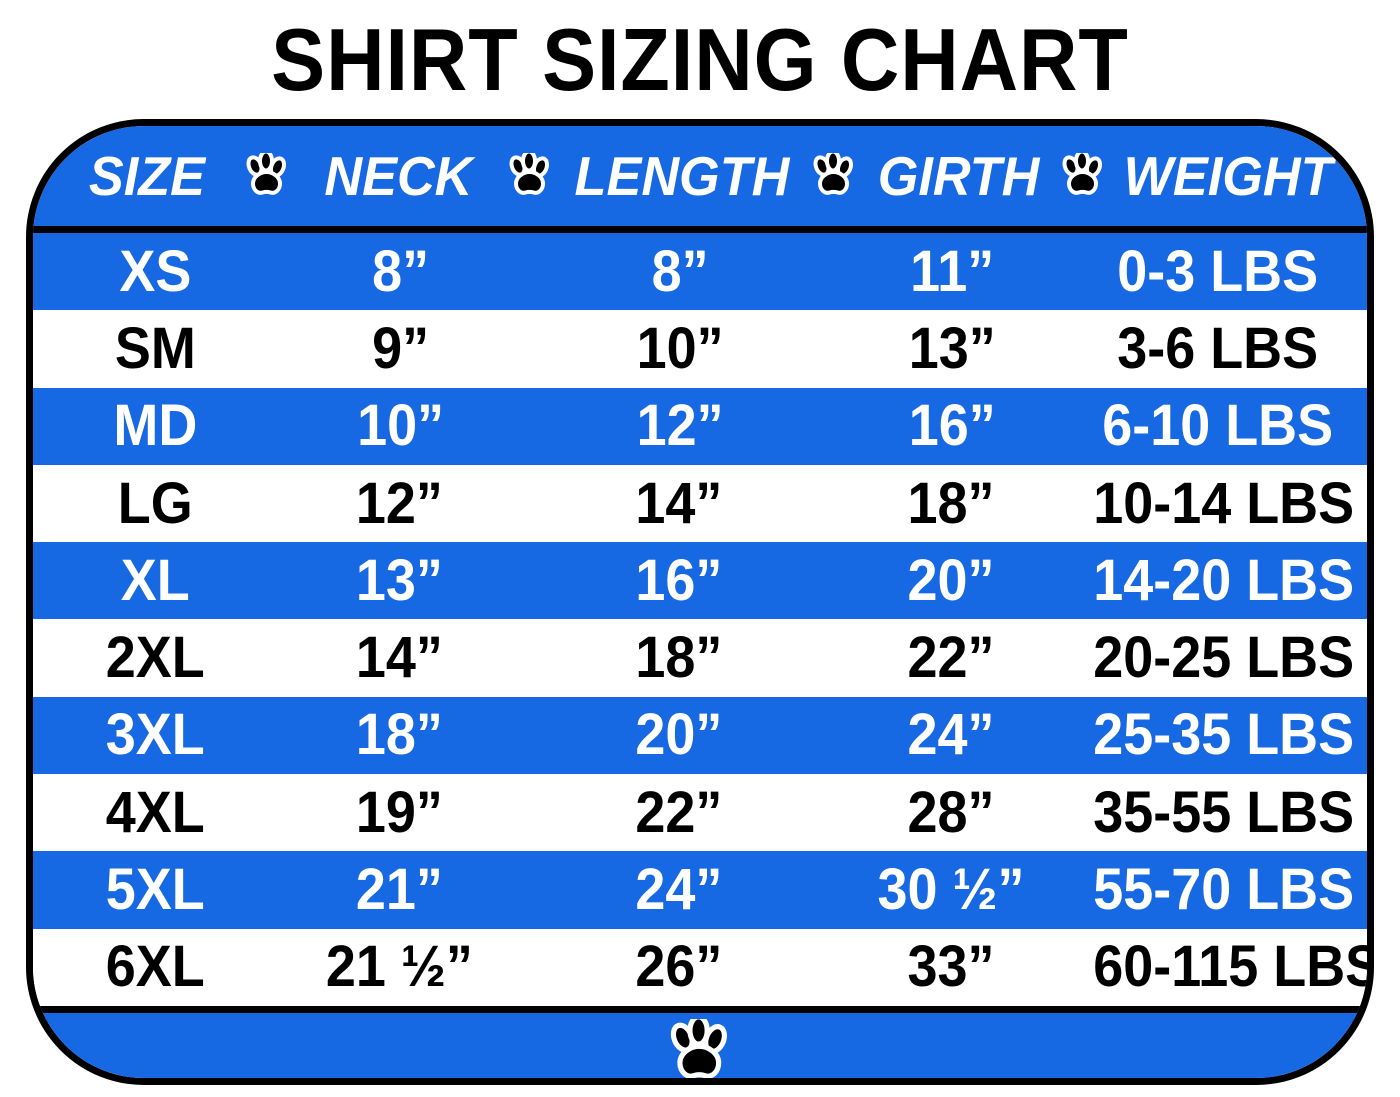 This screenshot has height=1097, width=1400. I want to click on cell-length: 26”, so click(679, 967).